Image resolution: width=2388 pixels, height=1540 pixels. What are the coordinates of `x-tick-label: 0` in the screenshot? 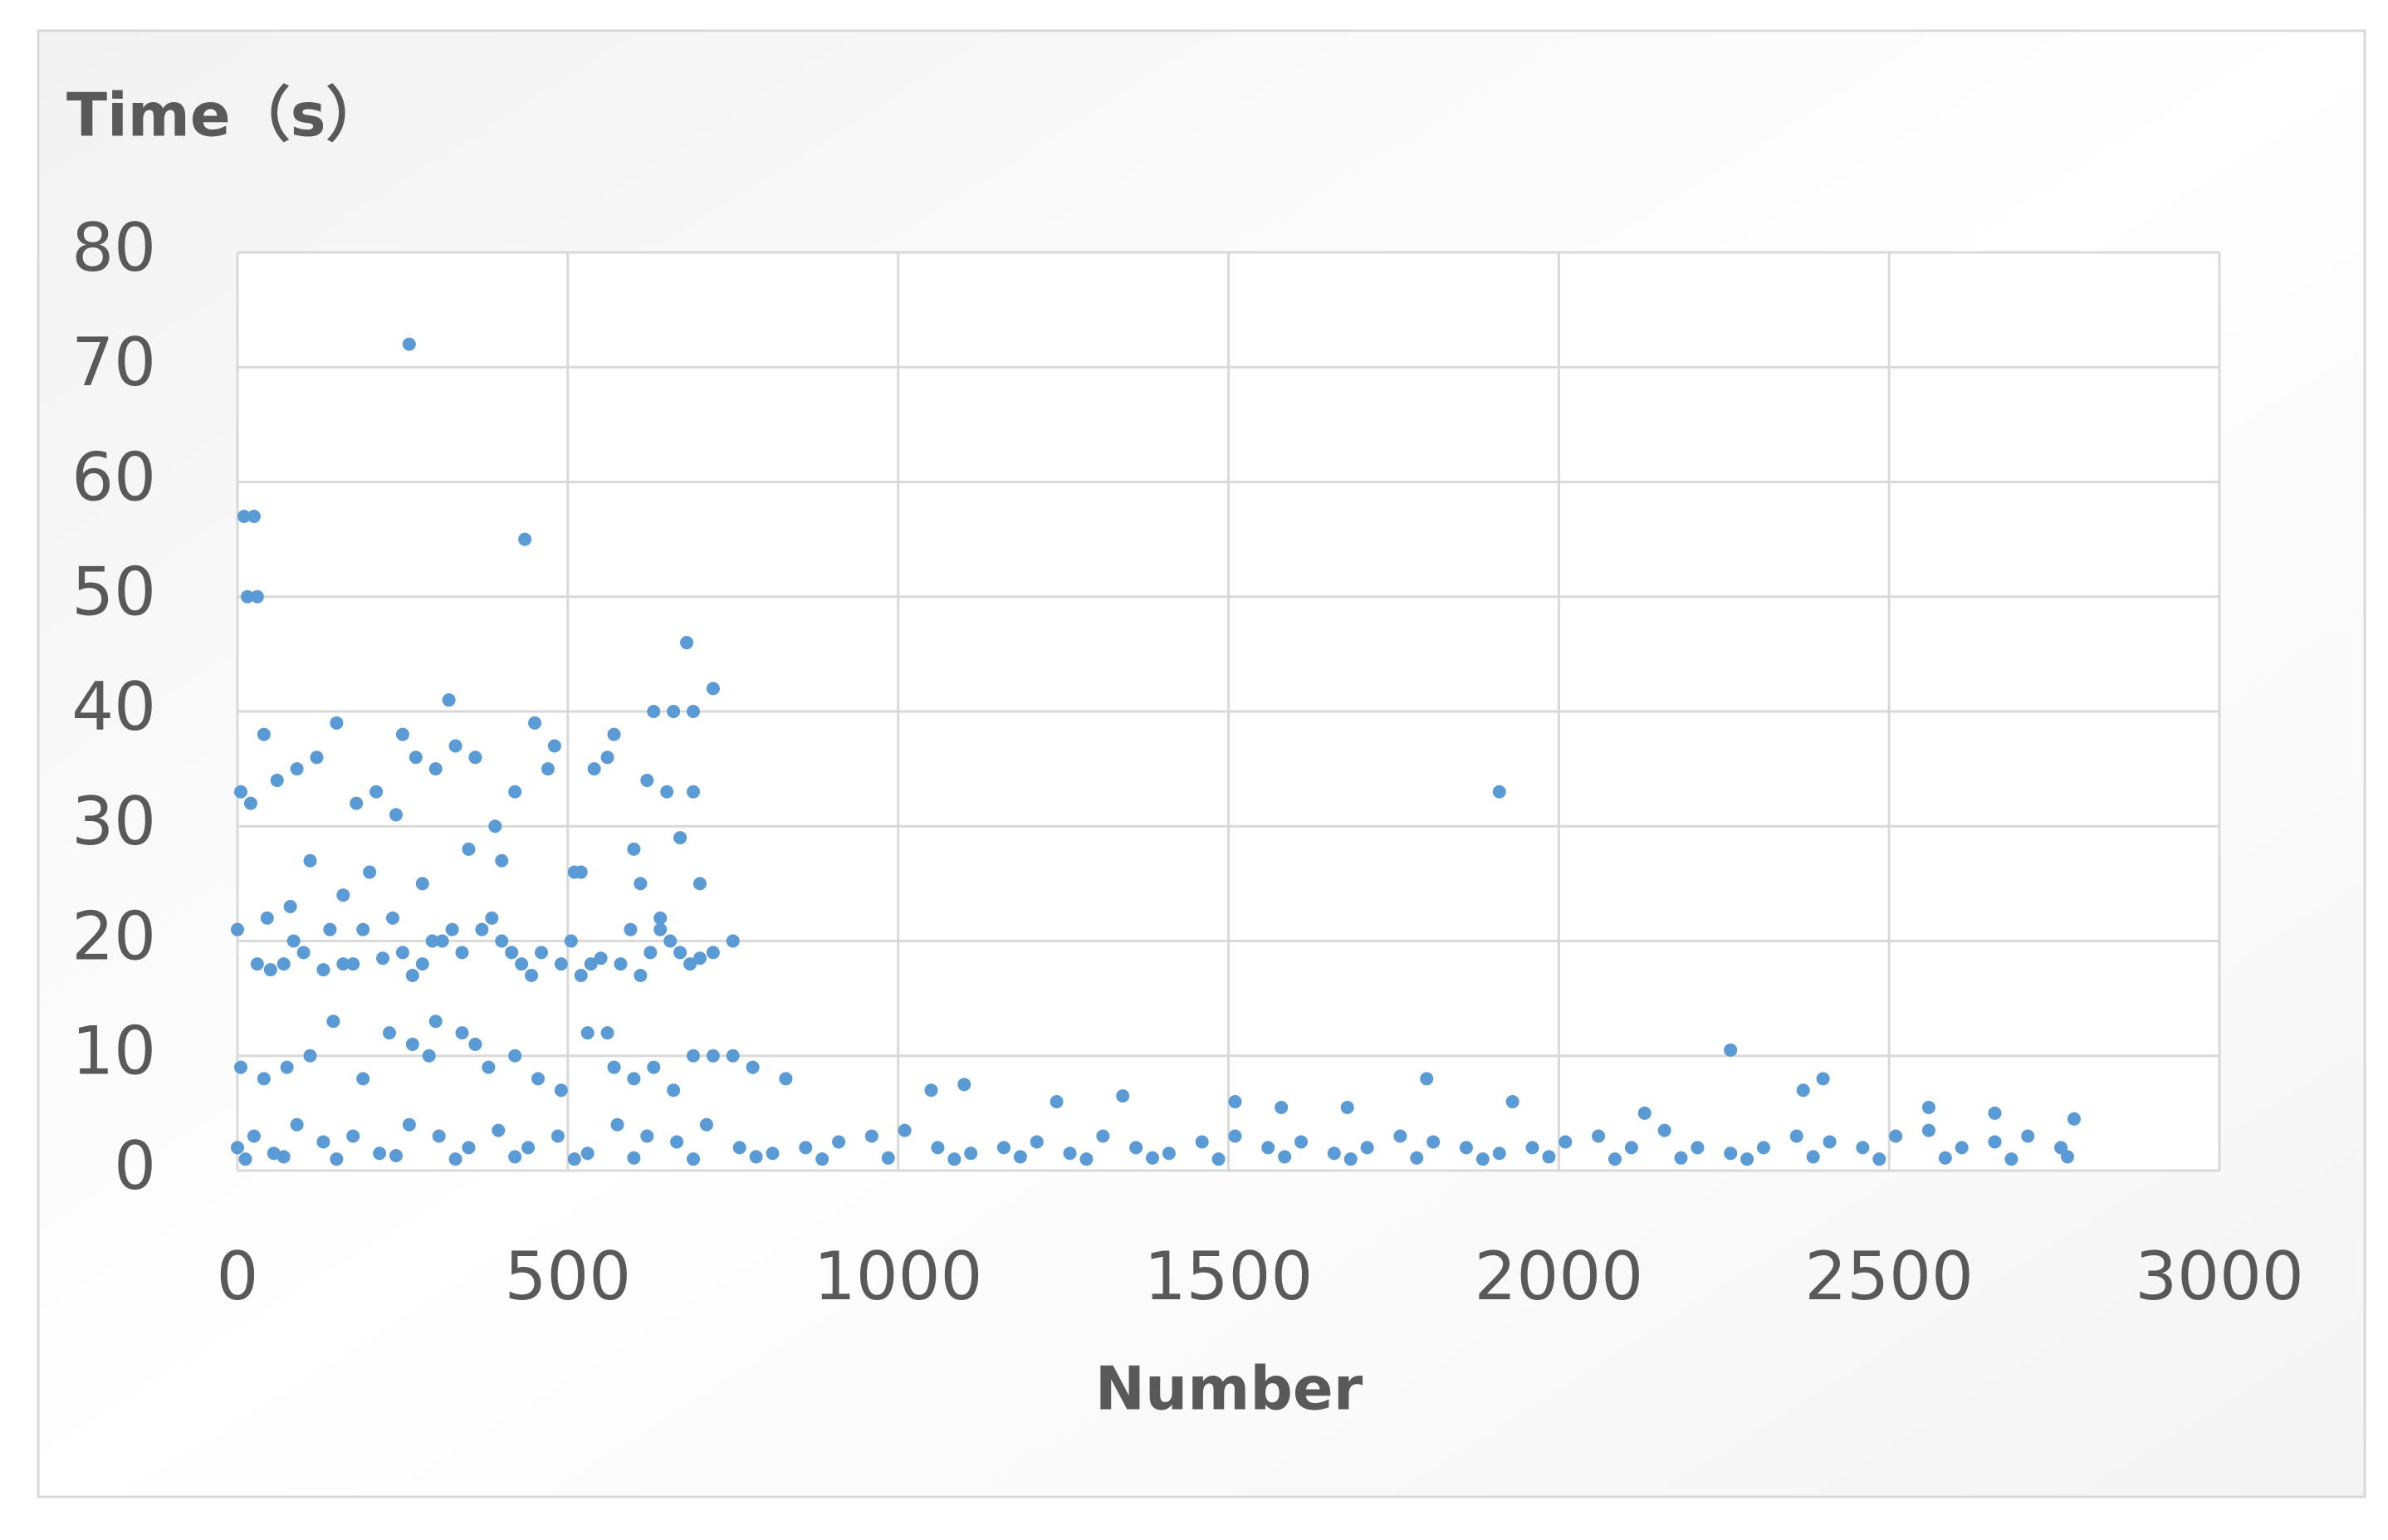 It's located at (238, 1276).